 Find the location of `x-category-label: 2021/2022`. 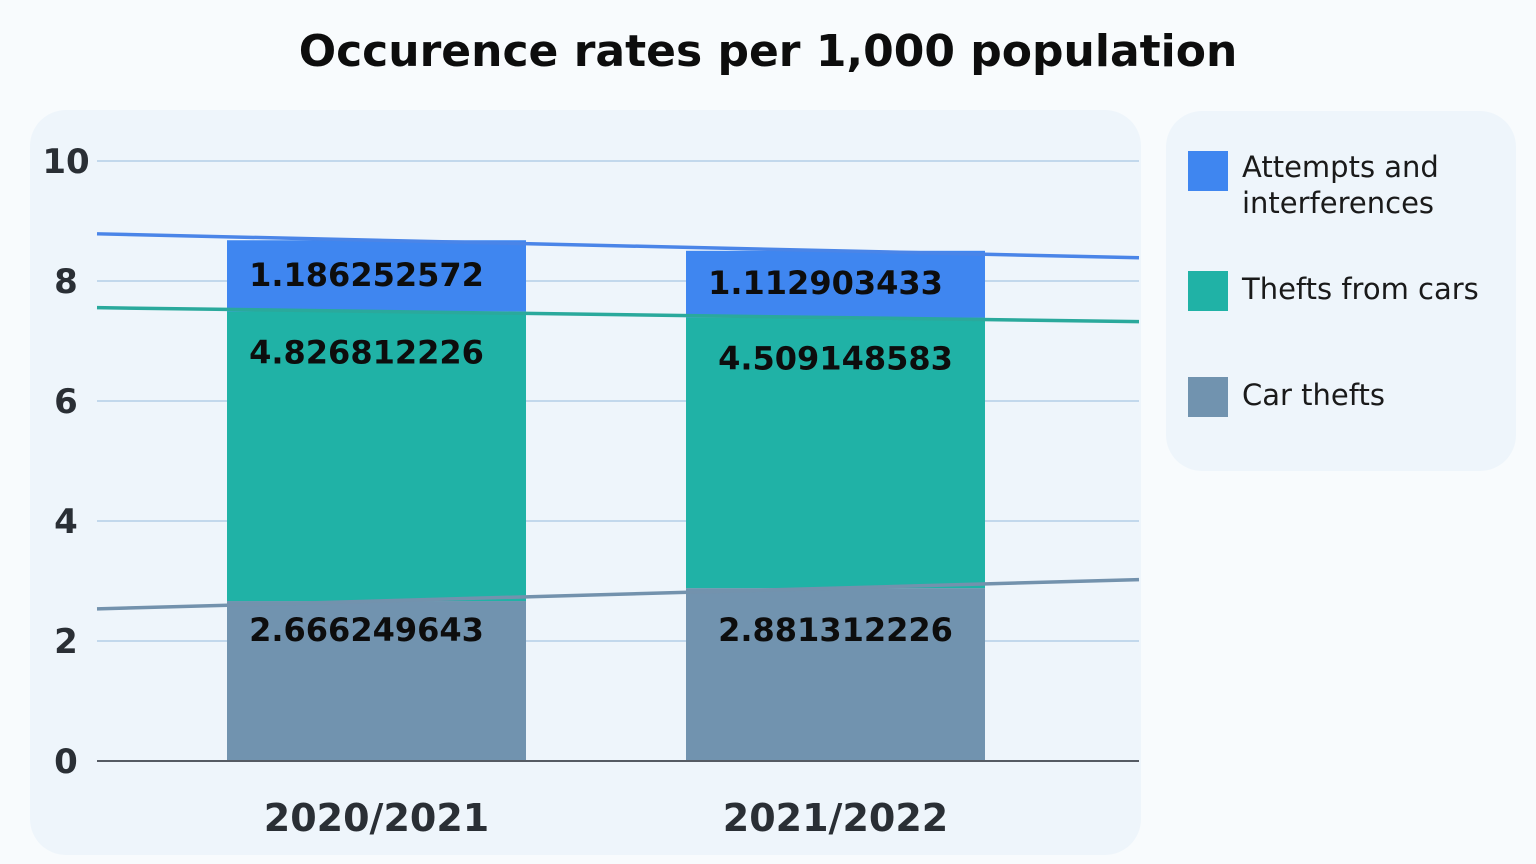

x-category-label: 2021/2022 is located at coordinates (835, 818).